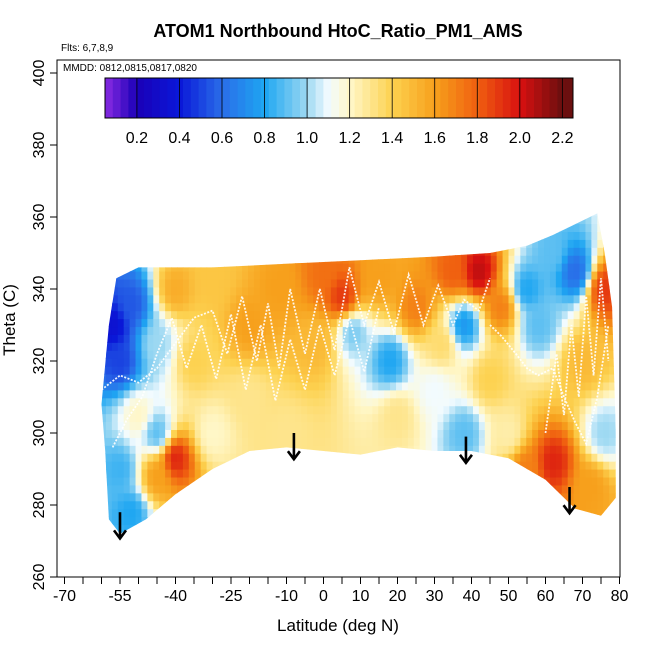 The image size is (650, 650). Describe the element at coordinates (64, 596) in the screenshot. I see `x-tick-label: -70` at that location.